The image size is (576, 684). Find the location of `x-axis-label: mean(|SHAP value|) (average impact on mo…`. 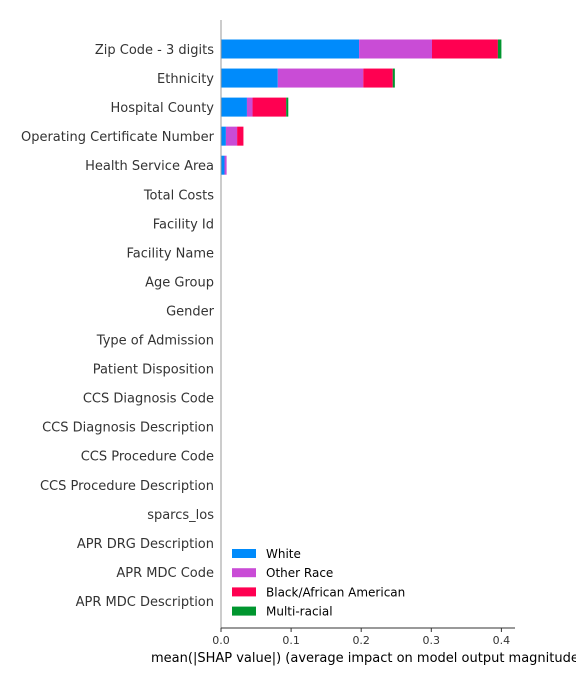

x-axis-label: mean(|SHAP value|) (average impact on mo… is located at coordinates (363, 658).